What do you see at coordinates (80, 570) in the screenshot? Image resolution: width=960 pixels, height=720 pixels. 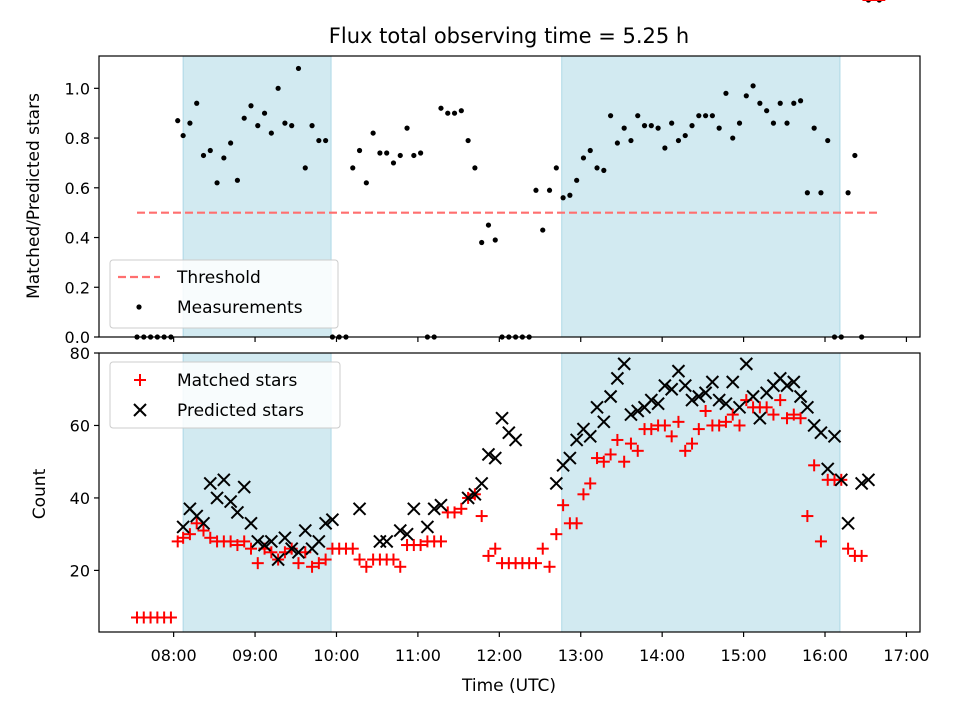 I see `y-tick-label: 20` at bounding box center [80, 570].